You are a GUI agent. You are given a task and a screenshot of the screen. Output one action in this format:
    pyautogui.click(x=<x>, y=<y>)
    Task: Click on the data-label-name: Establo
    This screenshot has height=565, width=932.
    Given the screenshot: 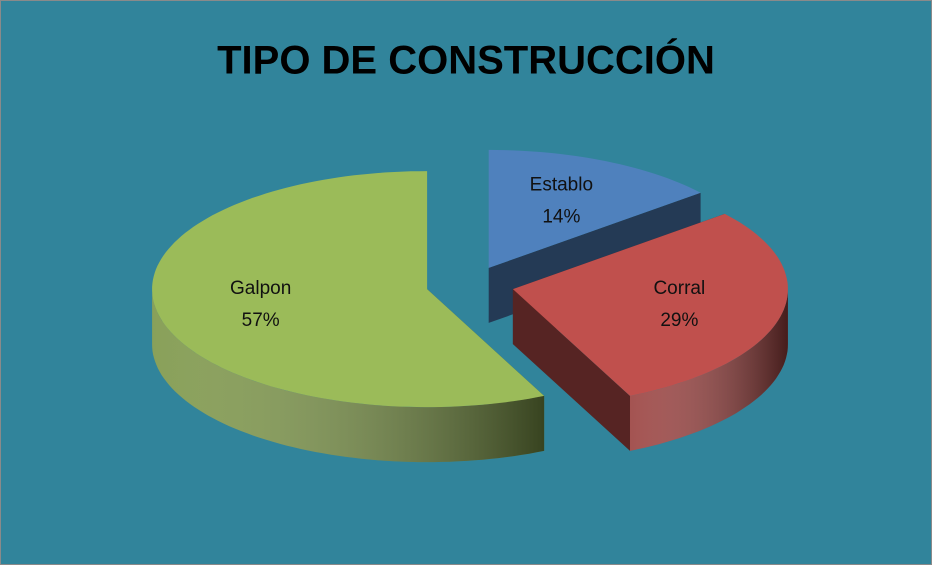 What is the action you would take?
    pyautogui.click(x=561, y=185)
    